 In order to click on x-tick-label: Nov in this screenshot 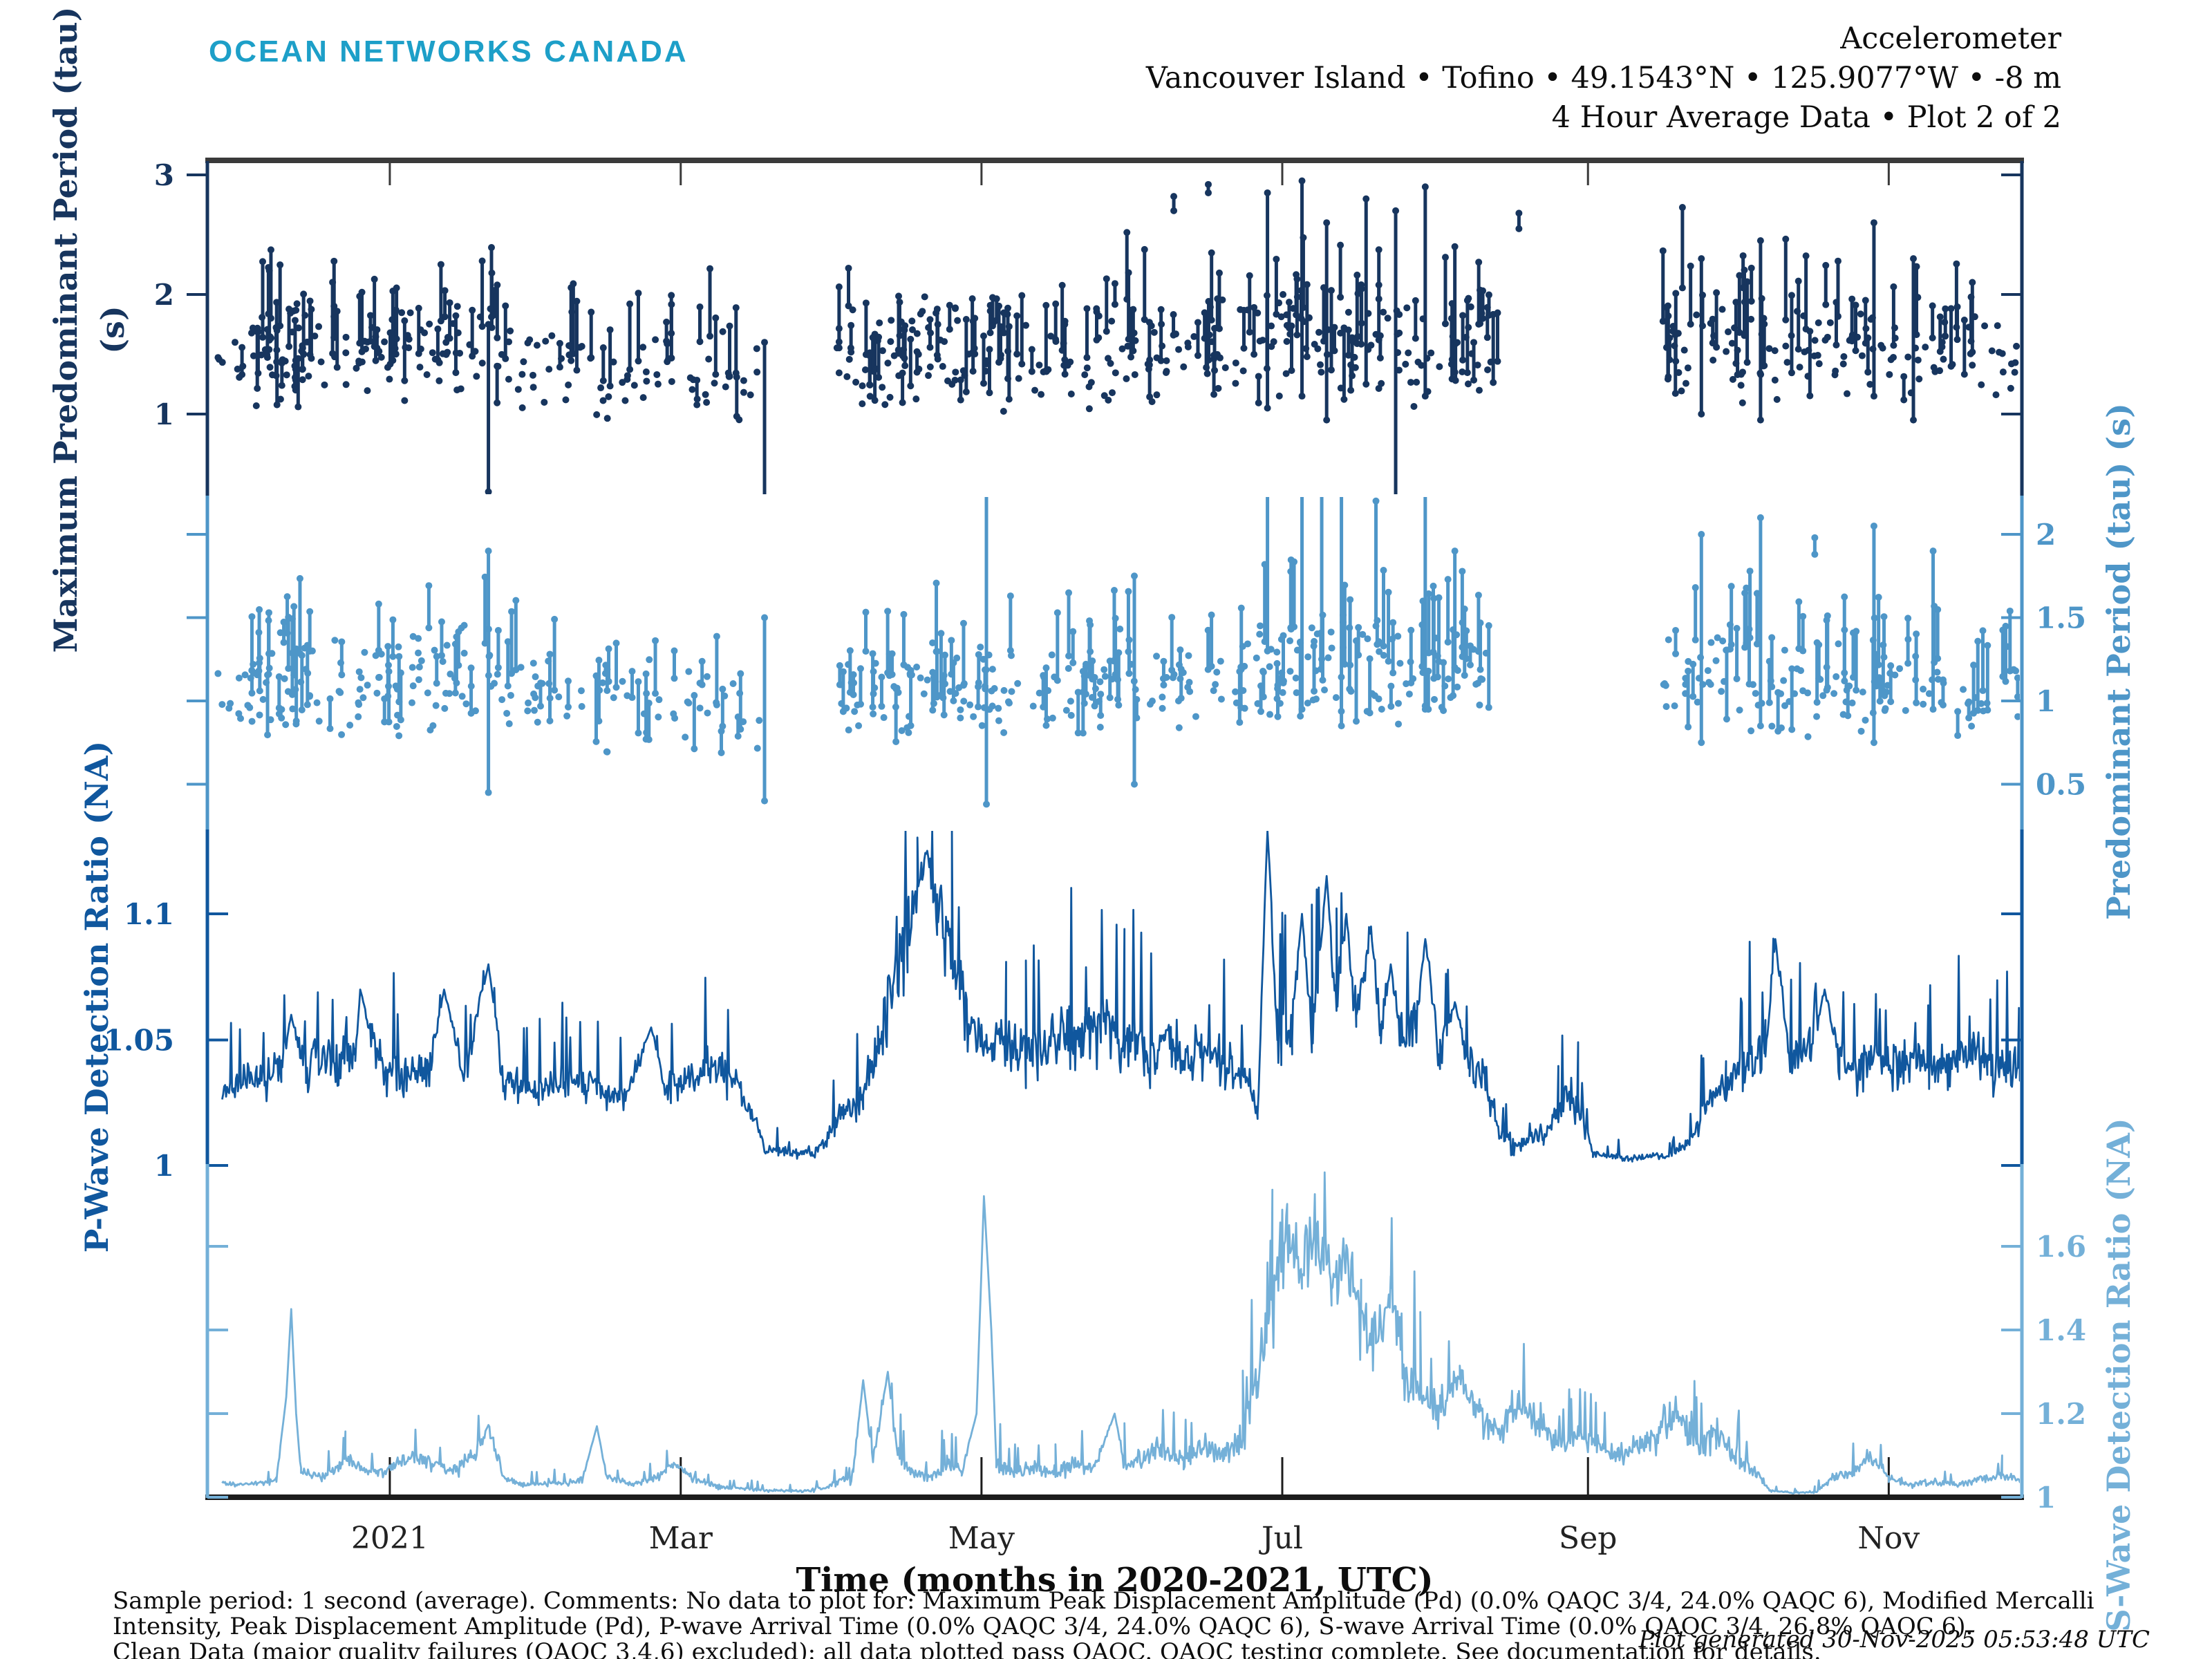, I will do `click(1888, 1539)`.